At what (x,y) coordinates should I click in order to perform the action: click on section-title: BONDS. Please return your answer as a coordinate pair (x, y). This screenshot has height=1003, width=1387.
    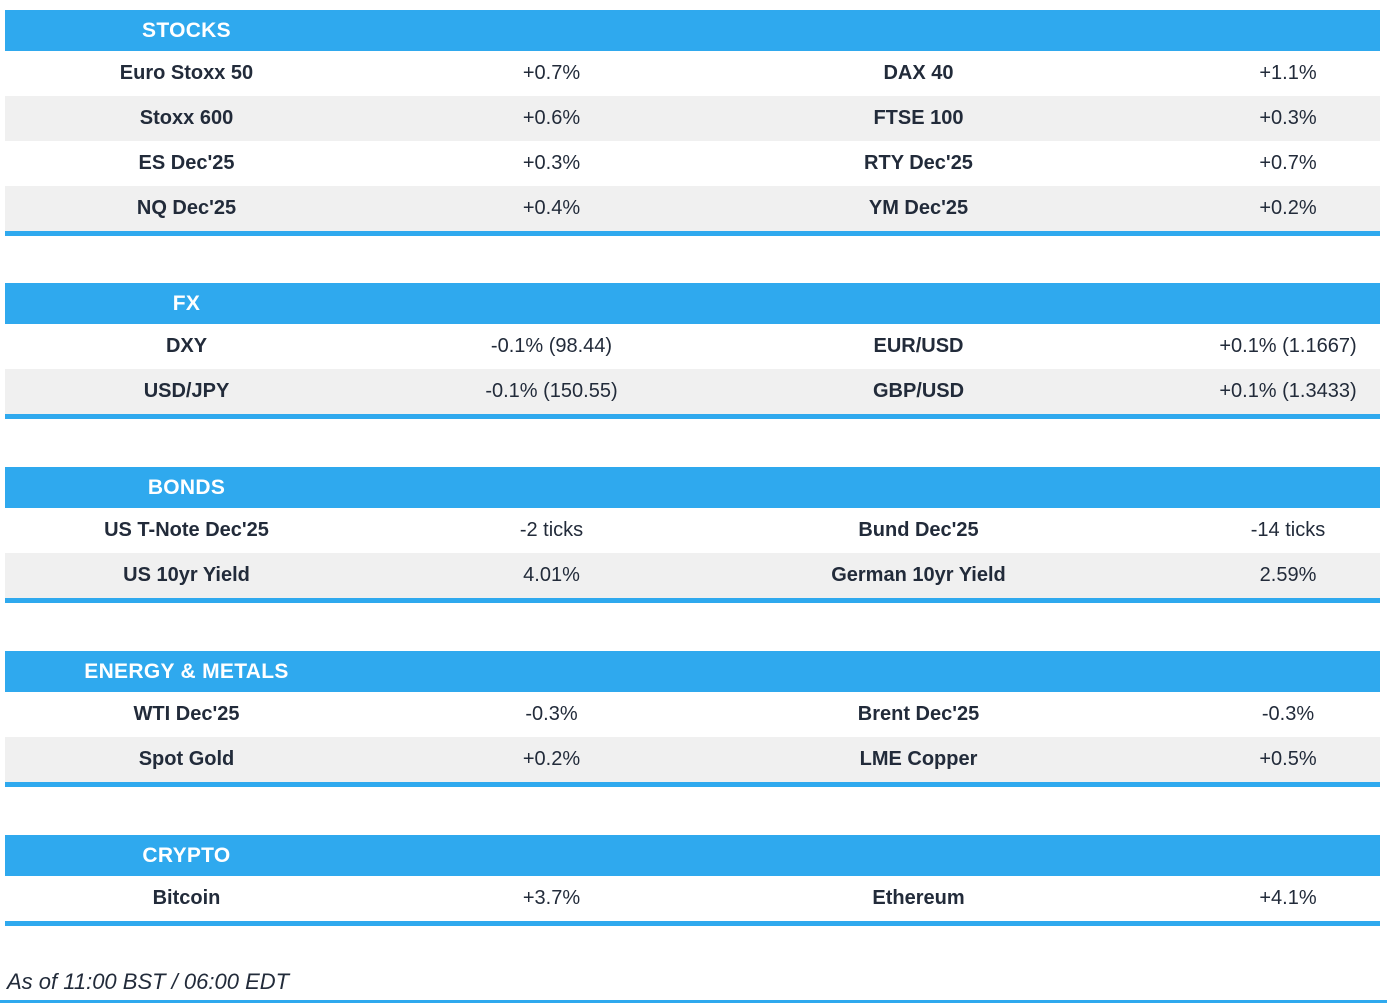
    Looking at the image, I should click on (186, 487).